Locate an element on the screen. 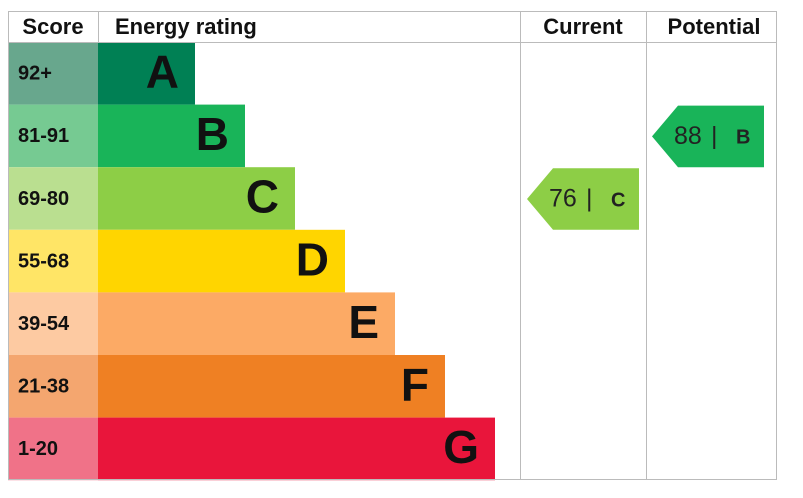 This screenshot has width=803, height=498. current-arrow is located at coordinates (583, 199).